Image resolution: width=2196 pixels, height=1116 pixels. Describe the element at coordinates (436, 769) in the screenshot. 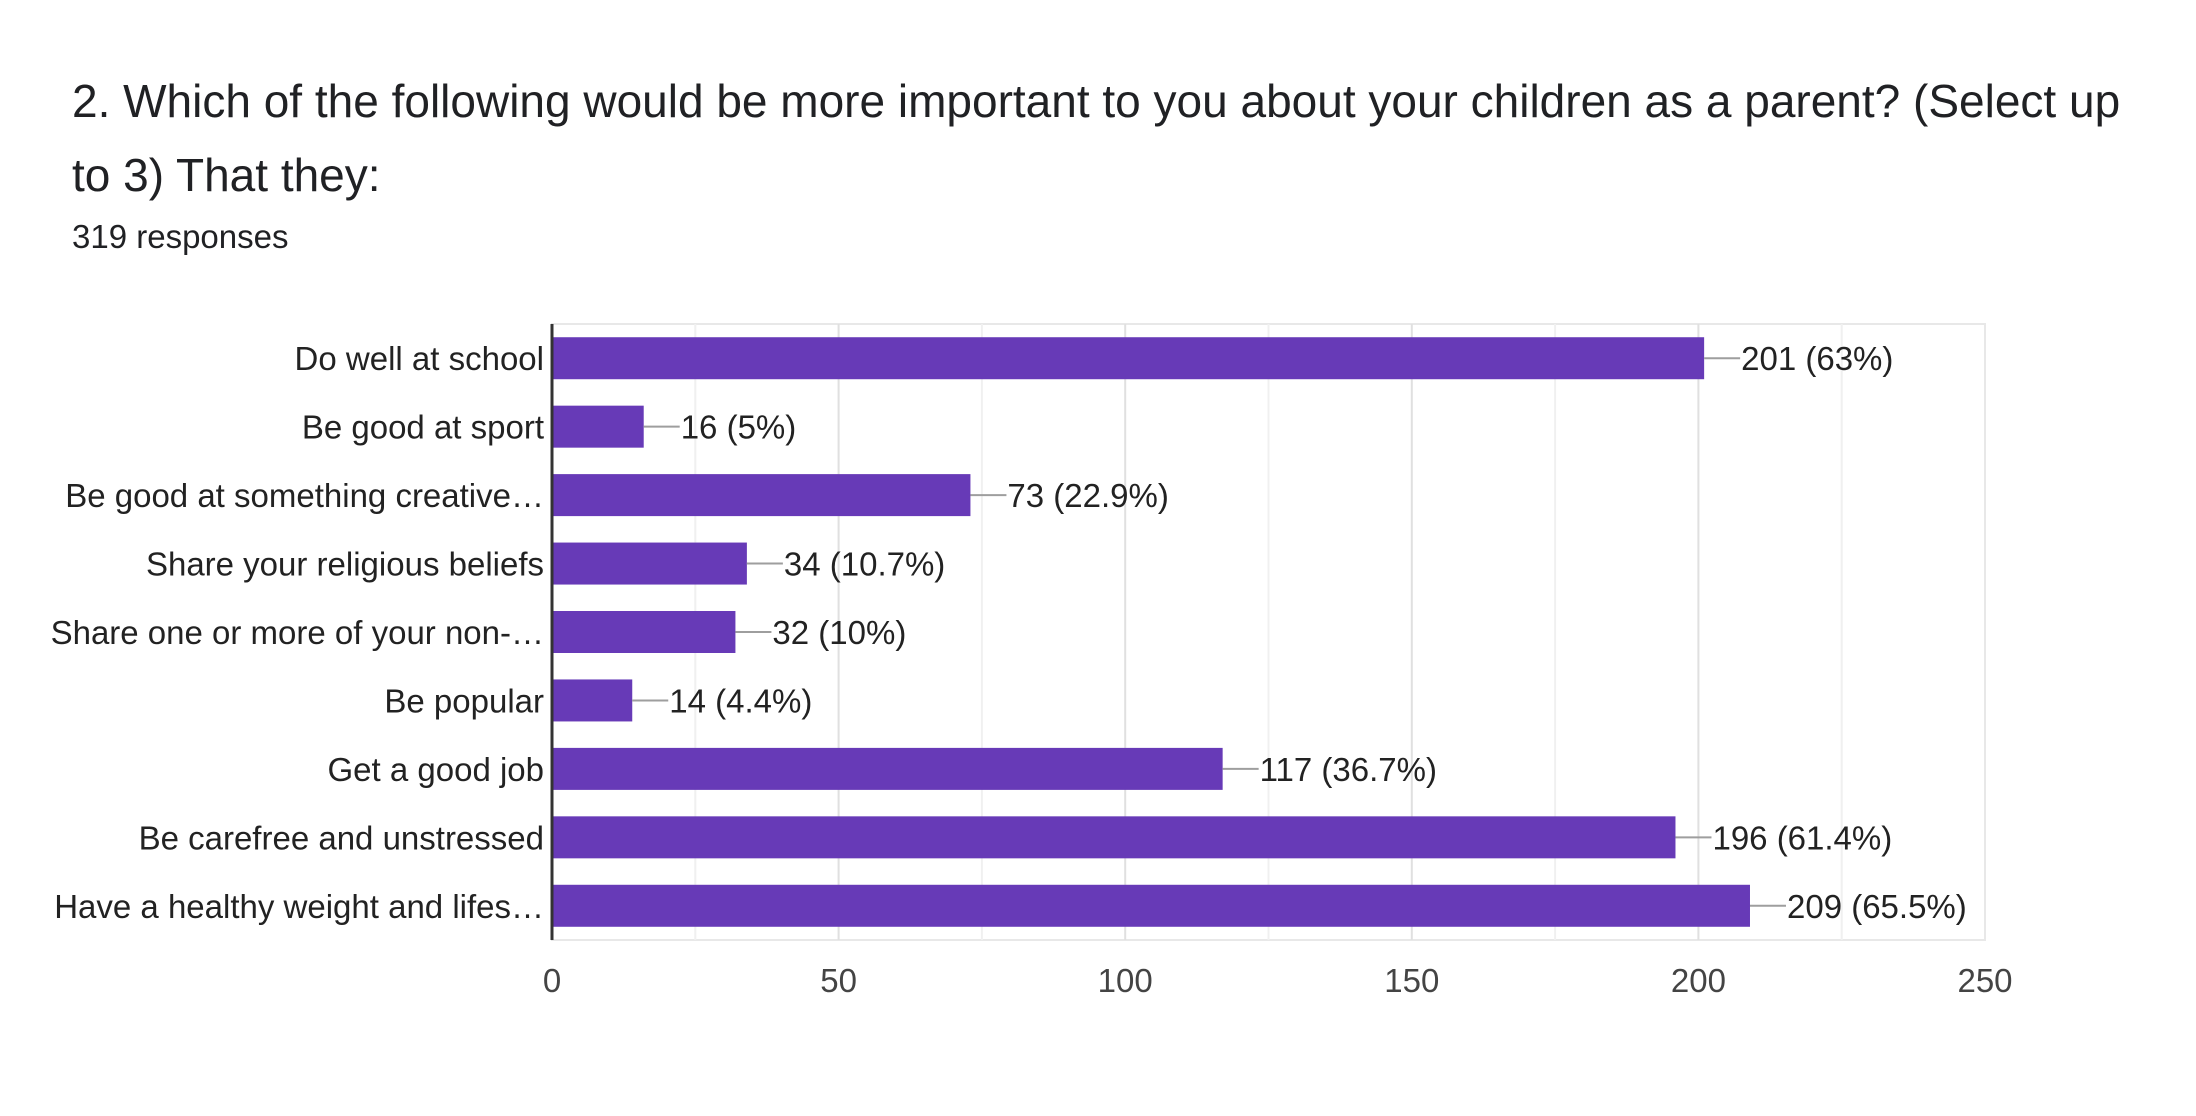

I see `category-label: Get a good job` at that location.